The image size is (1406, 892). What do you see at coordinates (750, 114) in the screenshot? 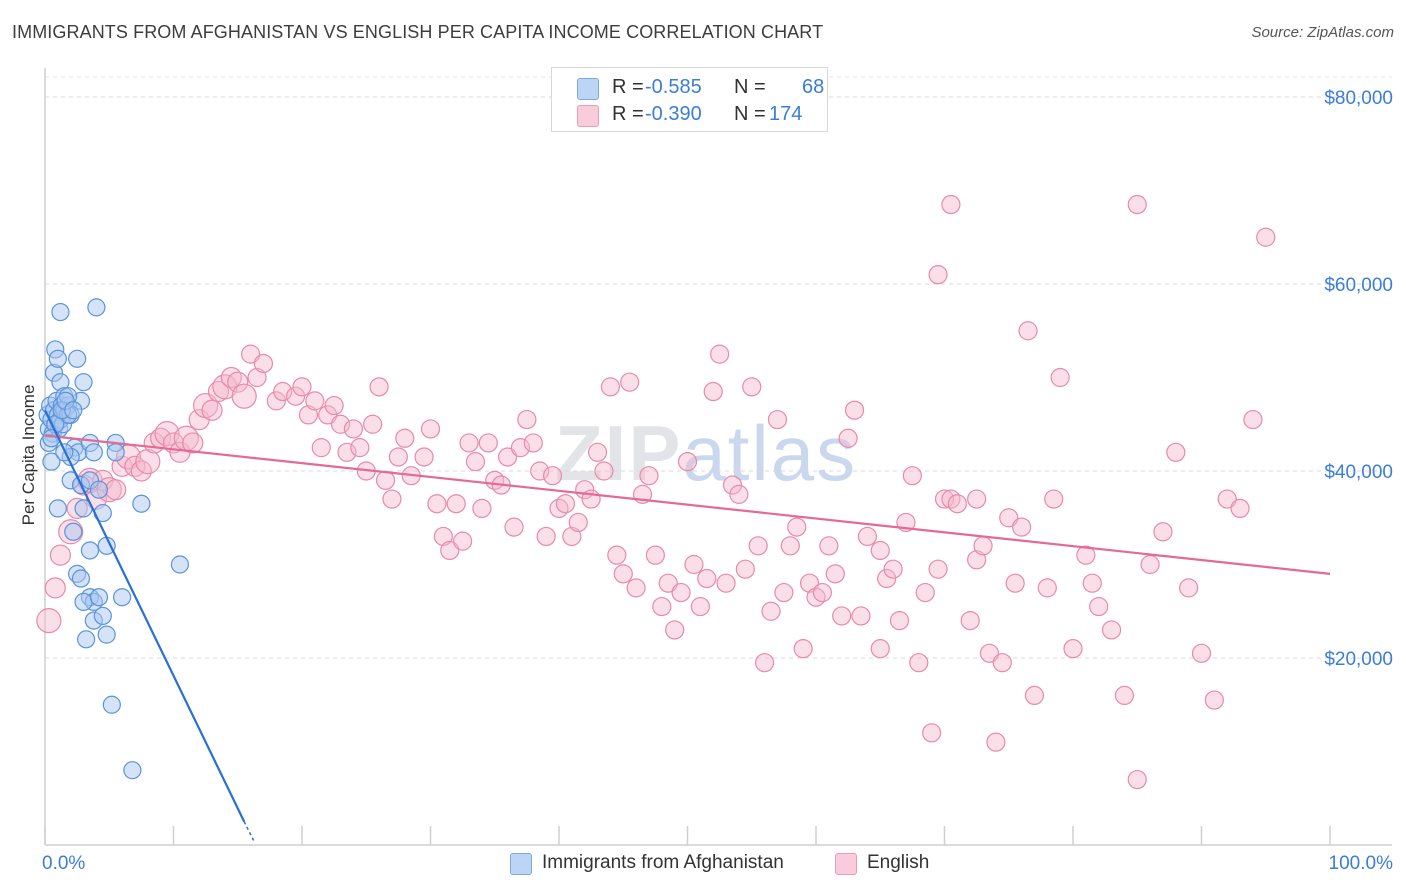
I see `legend-n-label: N =` at bounding box center [750, 114].